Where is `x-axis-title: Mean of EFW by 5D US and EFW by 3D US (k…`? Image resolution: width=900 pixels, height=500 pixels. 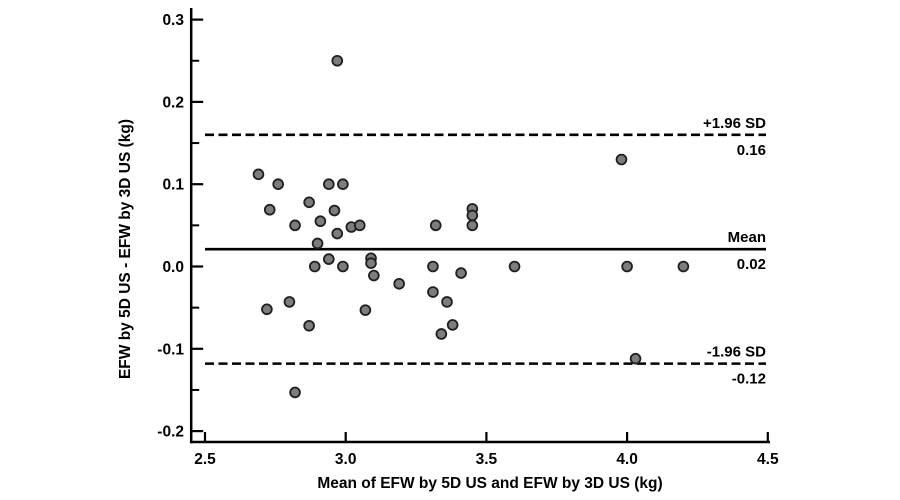 x-axis-title: Mean of EFW by 5D US and EFW by 3D US (k… is located at coordinates (489, 483).